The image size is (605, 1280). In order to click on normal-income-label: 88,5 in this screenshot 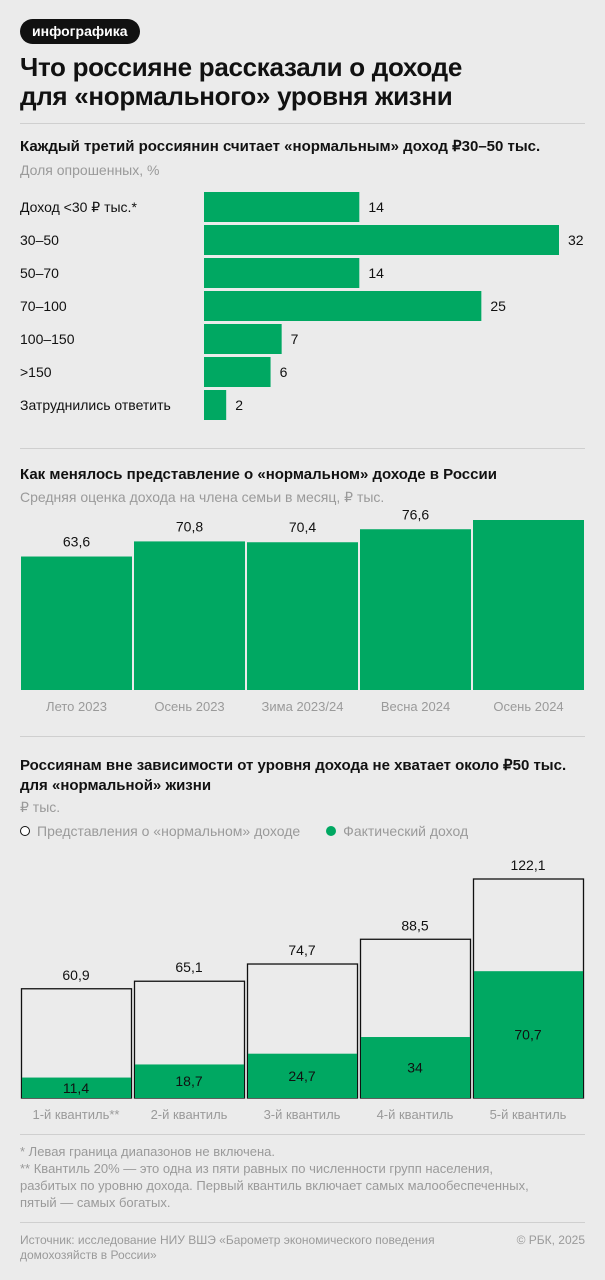, I will do `click(414, 925)`.